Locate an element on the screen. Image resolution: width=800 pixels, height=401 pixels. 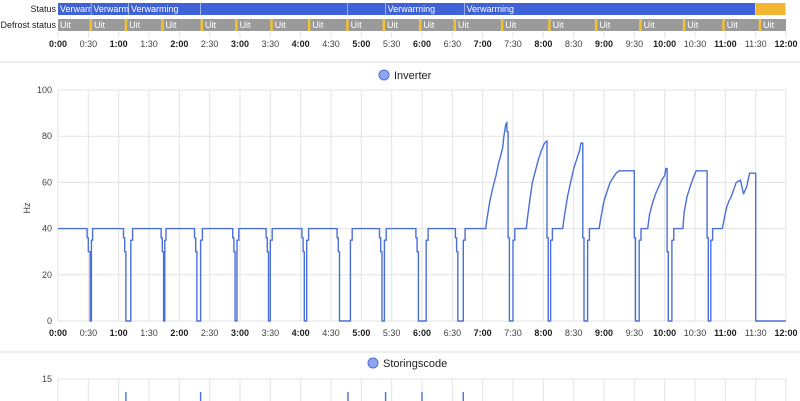
inverter-x-tick-label: 1:00 is located at coordinates (119, 333).